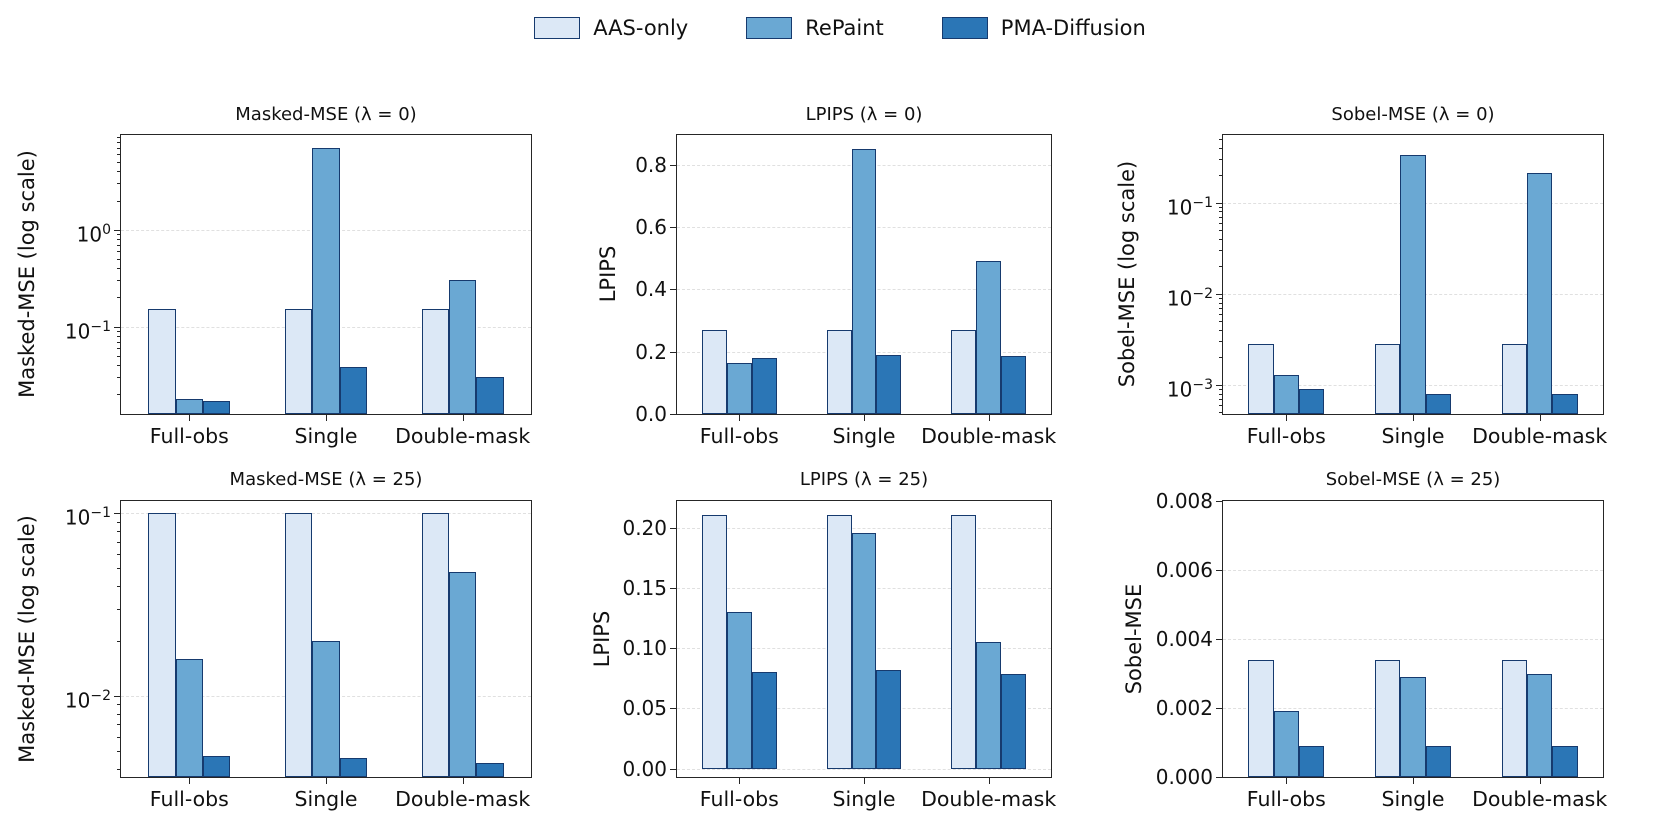 The height and width of the screenshot is (840, 1680). What do you see at coordinates (1387, 291) in the screenshot?
I see `plot-area: 10−1 10−2 10−3 Full-obs Single Double-mask` at bounding box center [1387, 291].